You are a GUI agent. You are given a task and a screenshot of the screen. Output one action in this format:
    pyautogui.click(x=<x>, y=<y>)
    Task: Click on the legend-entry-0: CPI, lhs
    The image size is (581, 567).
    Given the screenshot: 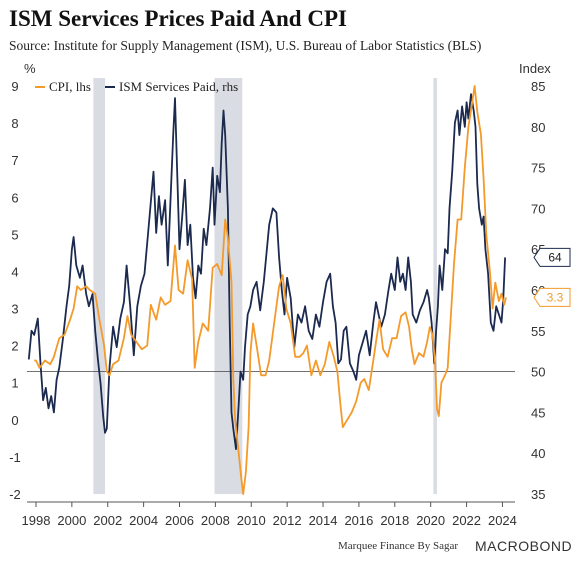 What is the action you would take?
    pyautogui.click(x=70, y=86)
    